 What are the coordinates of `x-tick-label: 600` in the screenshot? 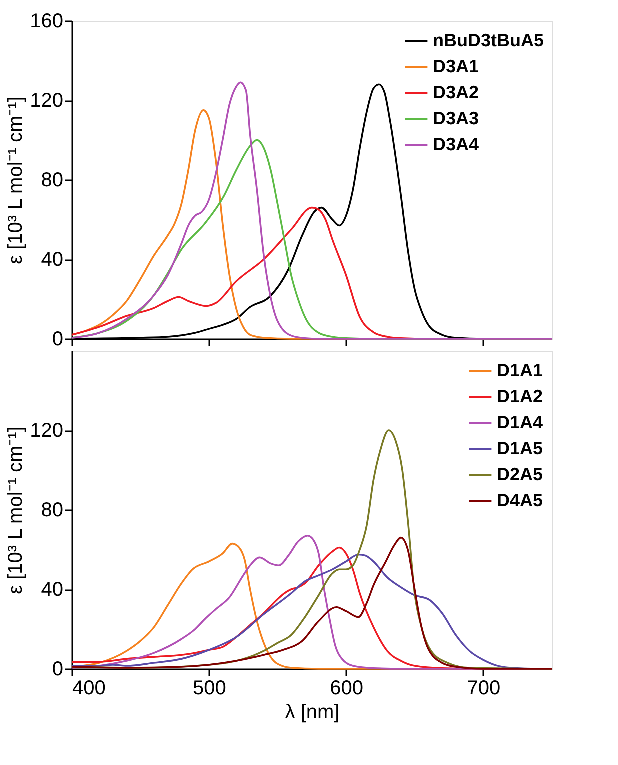 It's located at (347, 689).